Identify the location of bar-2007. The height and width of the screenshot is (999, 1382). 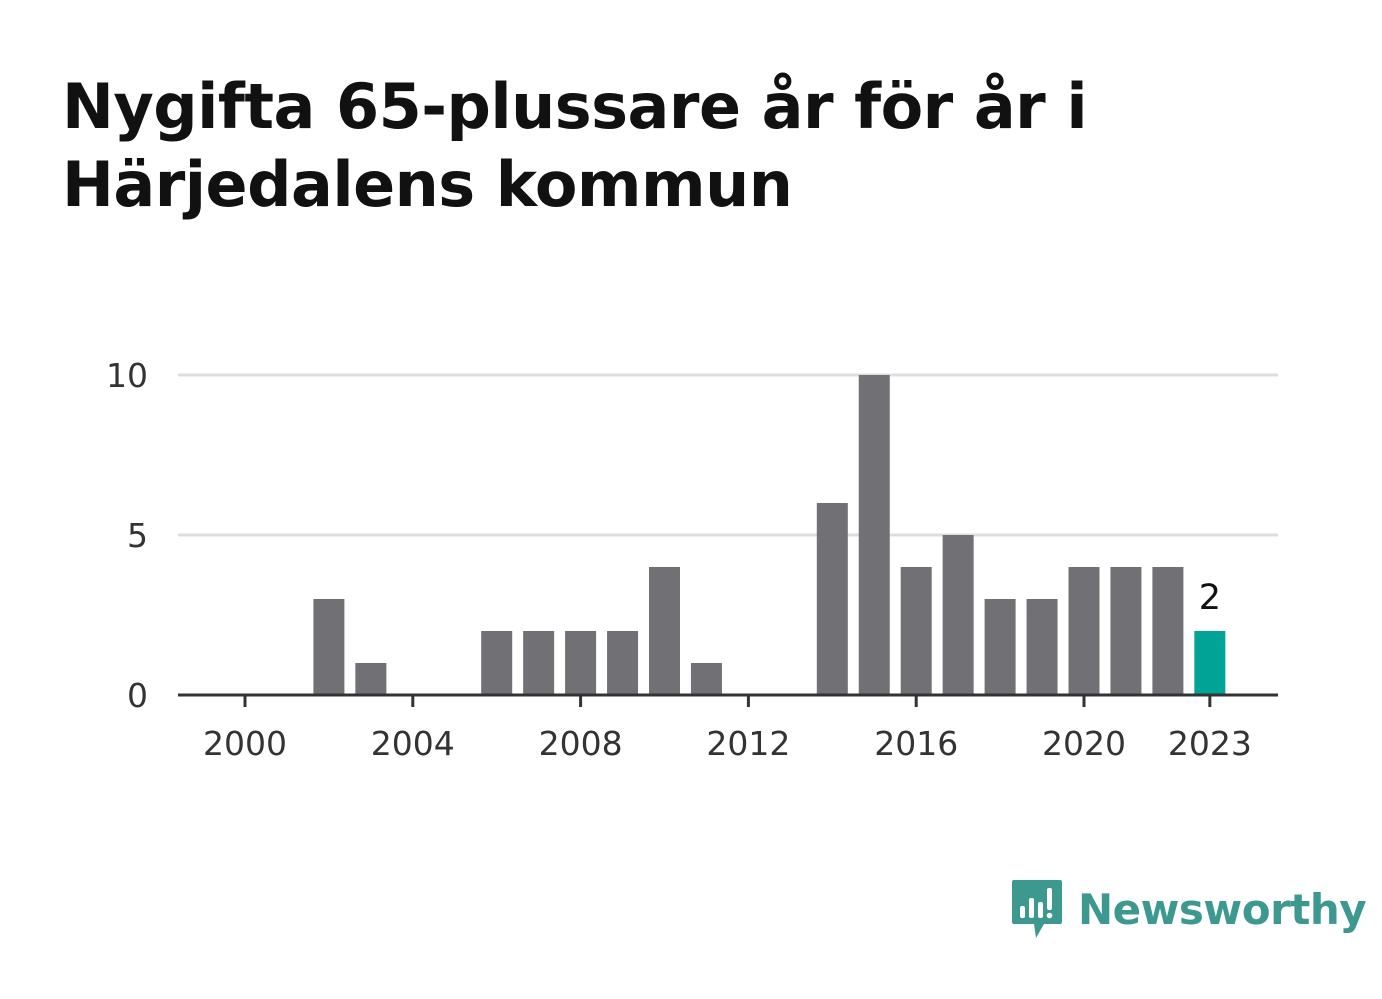
(539, 663).